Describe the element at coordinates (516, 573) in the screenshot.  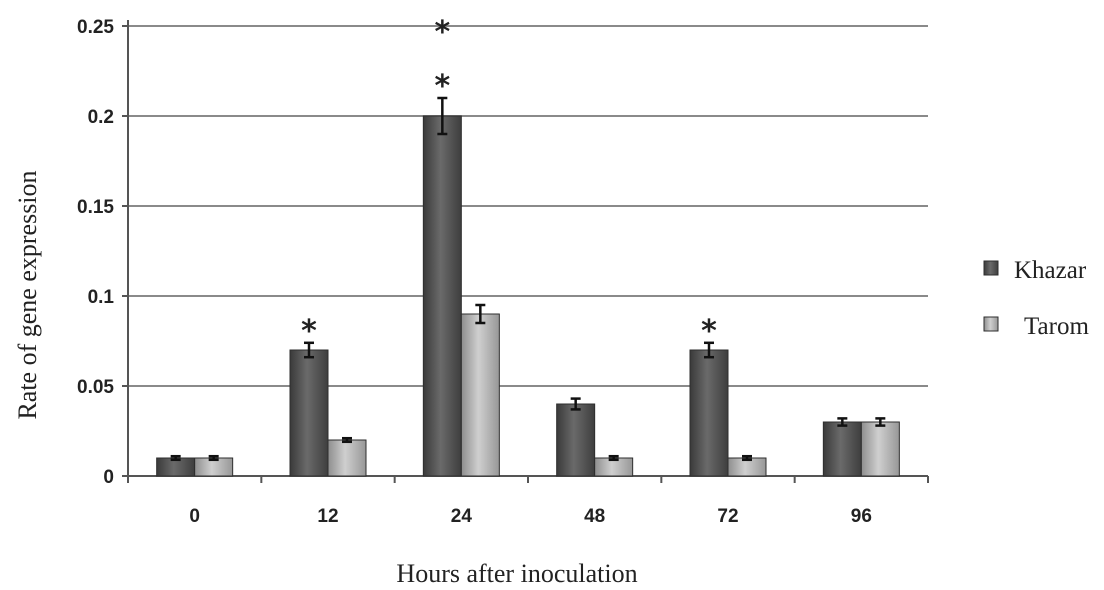
I see `x-axis-title: Hours after inoculation` at that location.